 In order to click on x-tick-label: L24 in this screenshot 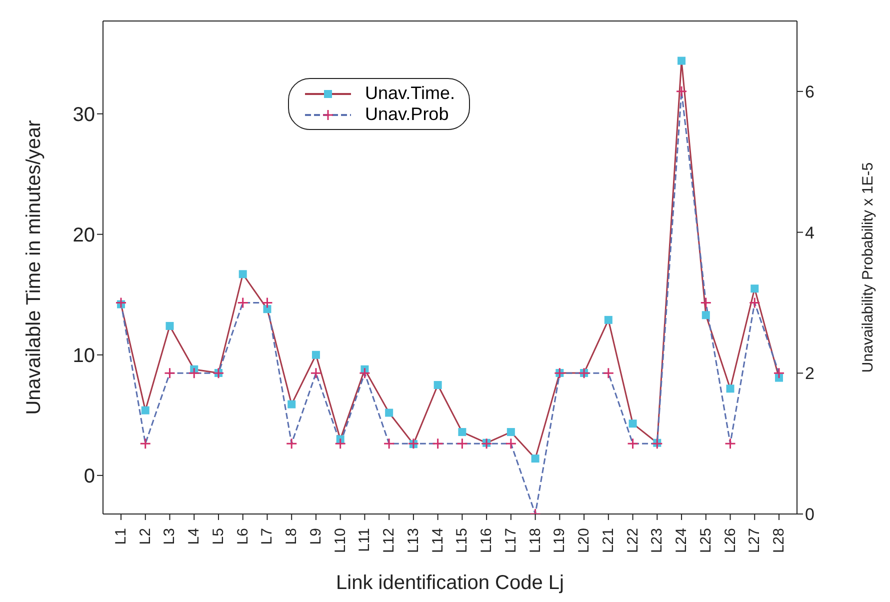, I will do `click(681, 541)`.